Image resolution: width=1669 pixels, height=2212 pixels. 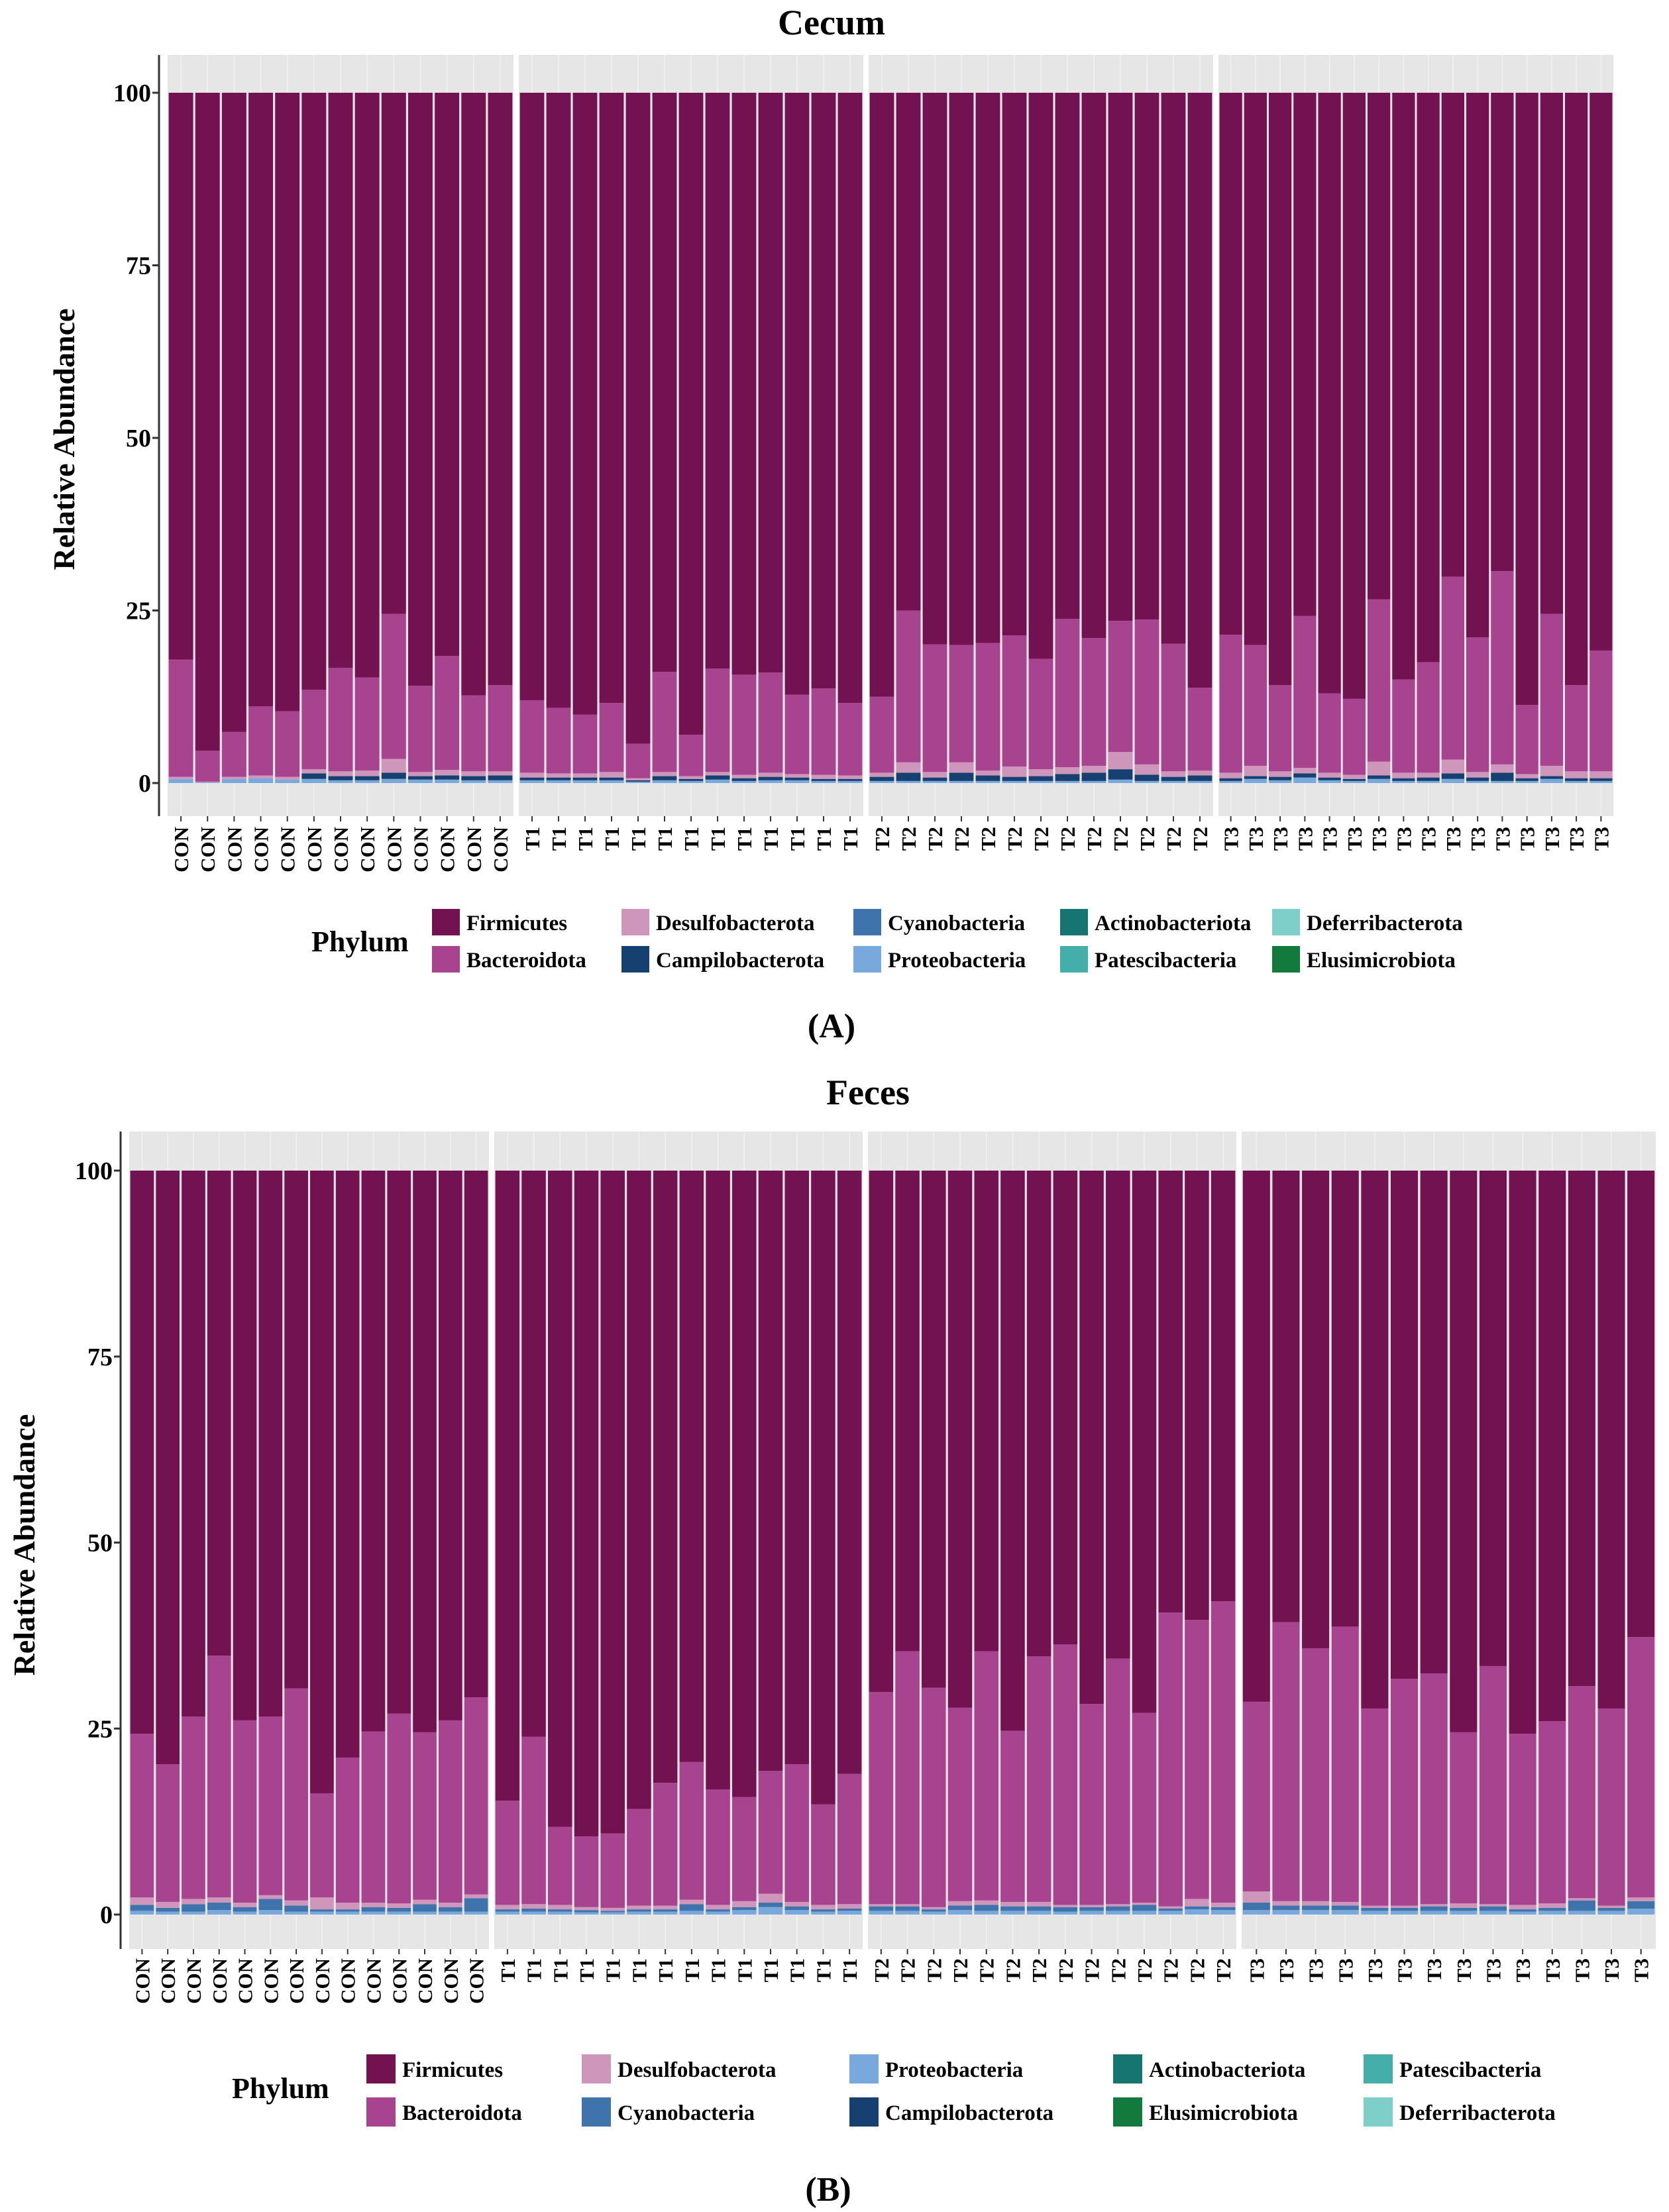 What do you see at coordinates (462, 2113) in the screenshot?
I see `feces-legend-label-bacteroidota: Bacteroidota` at bounding box center [462, 2113].